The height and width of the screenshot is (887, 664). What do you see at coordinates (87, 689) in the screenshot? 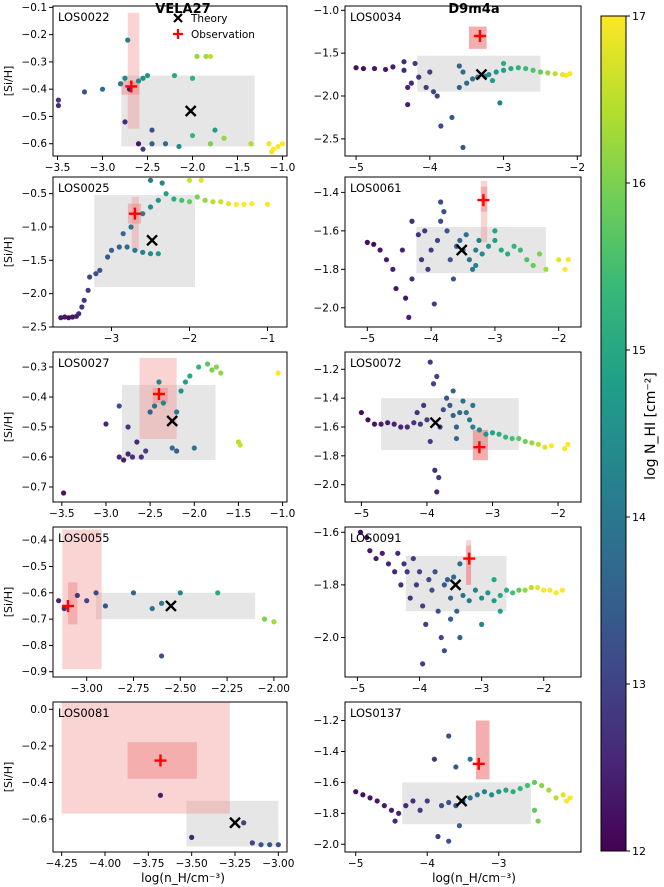
I see `x-tick-label: −3.00` at bounding box center [87, 689].